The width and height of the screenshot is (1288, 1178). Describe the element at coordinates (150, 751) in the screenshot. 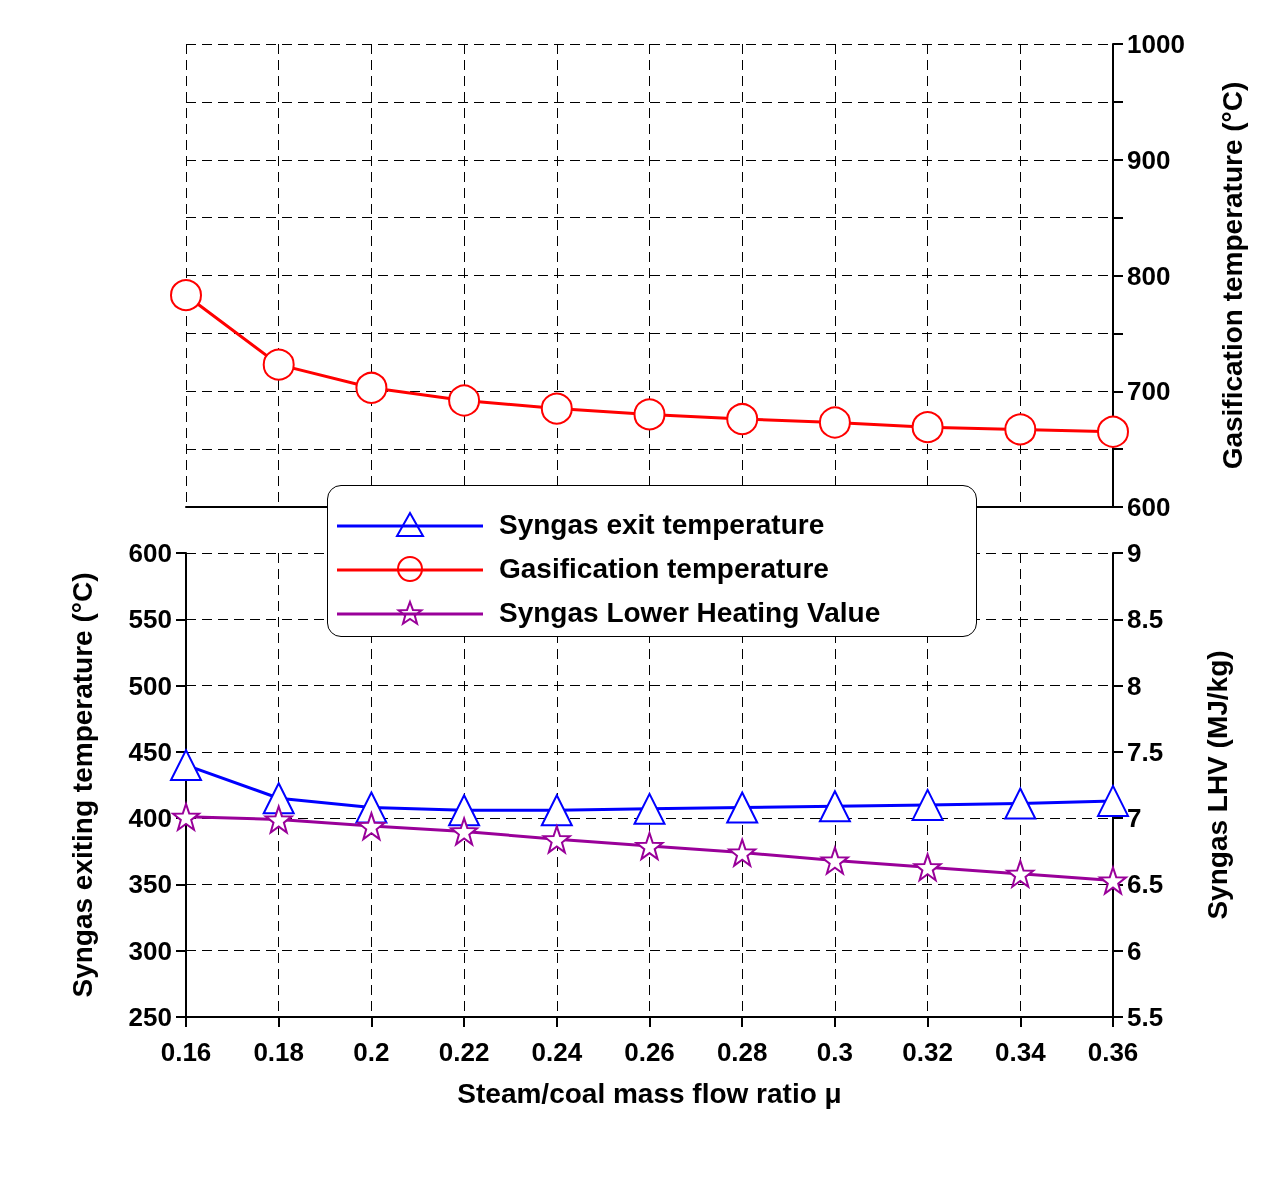

I see `y-tick-label: 450` at that location.